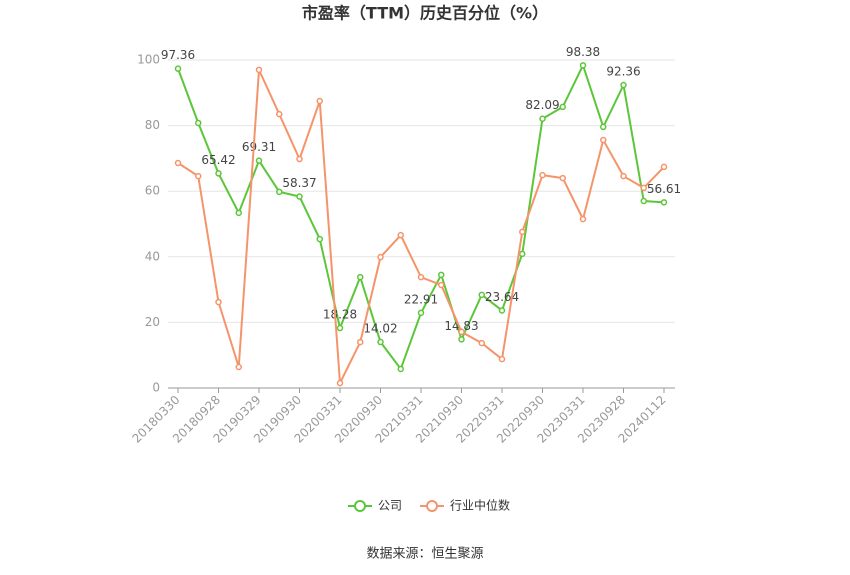 Image resolution: width=850 pixels, height=575 pixels. I want to click on y-tick-label: 40, so click(152, 256).